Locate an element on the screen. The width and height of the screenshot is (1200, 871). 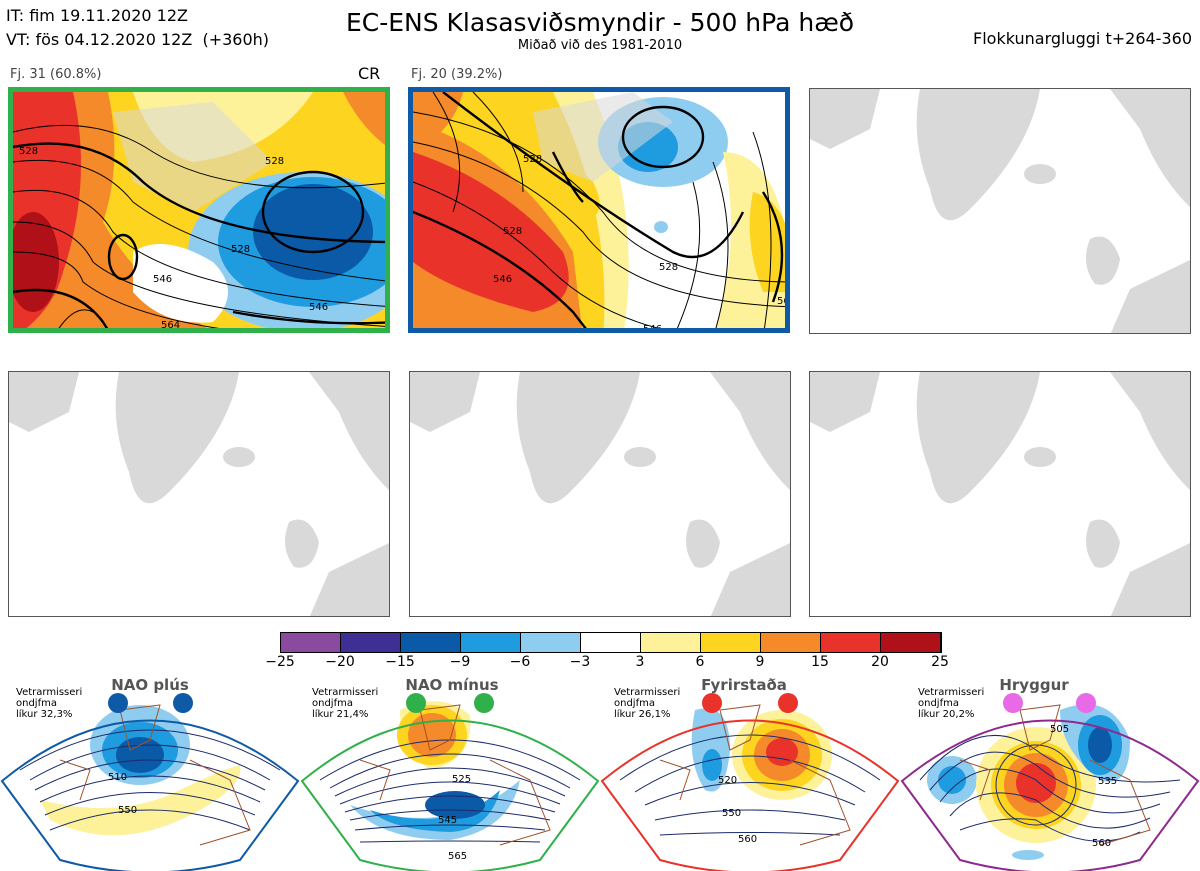
classification-window: Flokkunargluggi t+264-360 is located at coordinates (1082, 38).